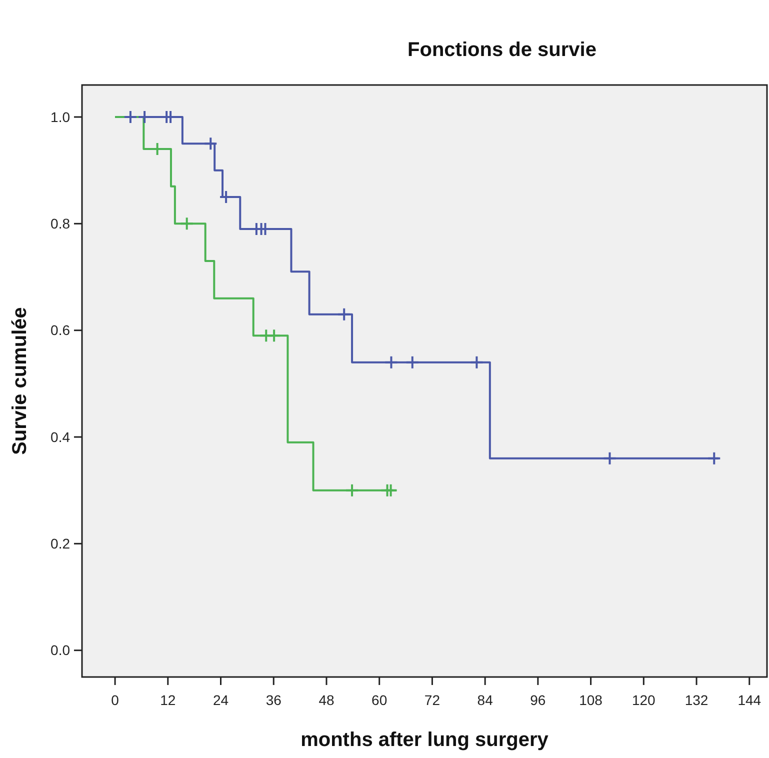 This screenshot has height=758, width=769. I want to click on x-tick-label: 48, so click(326, 700).